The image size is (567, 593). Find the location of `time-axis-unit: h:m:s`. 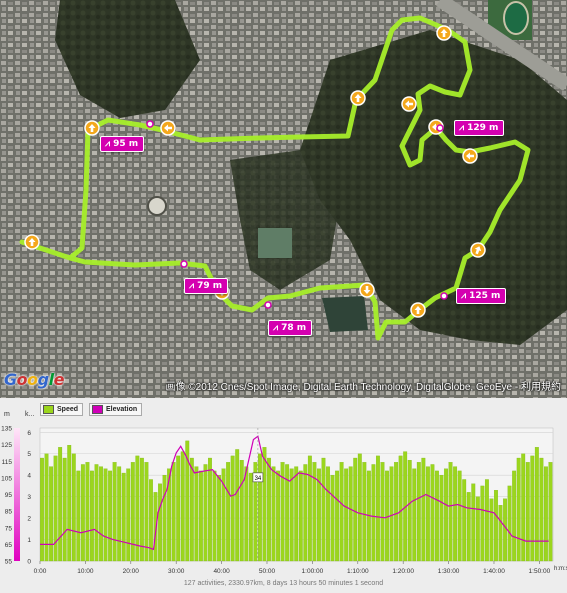

time-axis-unit: h:m:s is located at coordinates (560, 569).